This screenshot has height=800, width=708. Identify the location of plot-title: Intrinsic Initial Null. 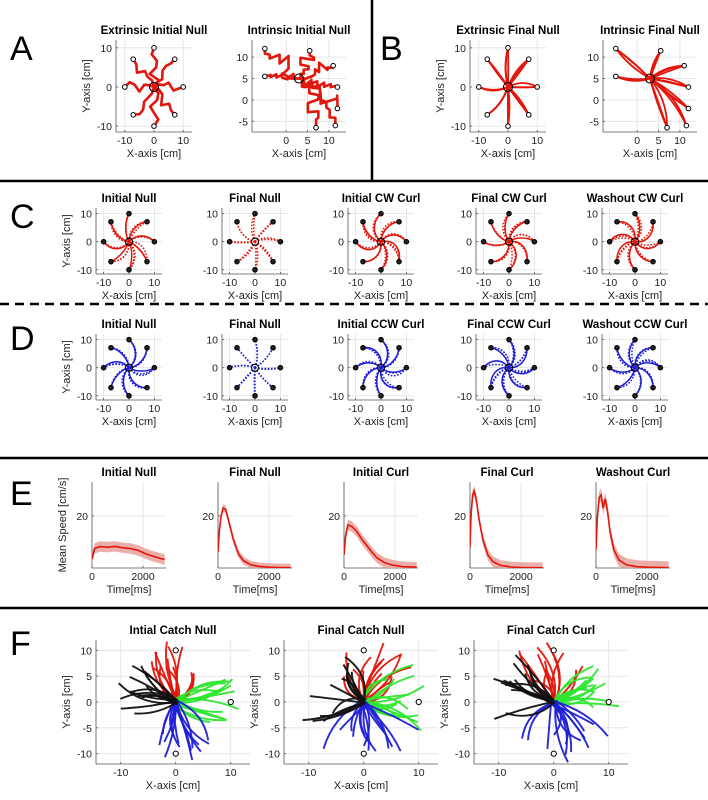
(299, 31).